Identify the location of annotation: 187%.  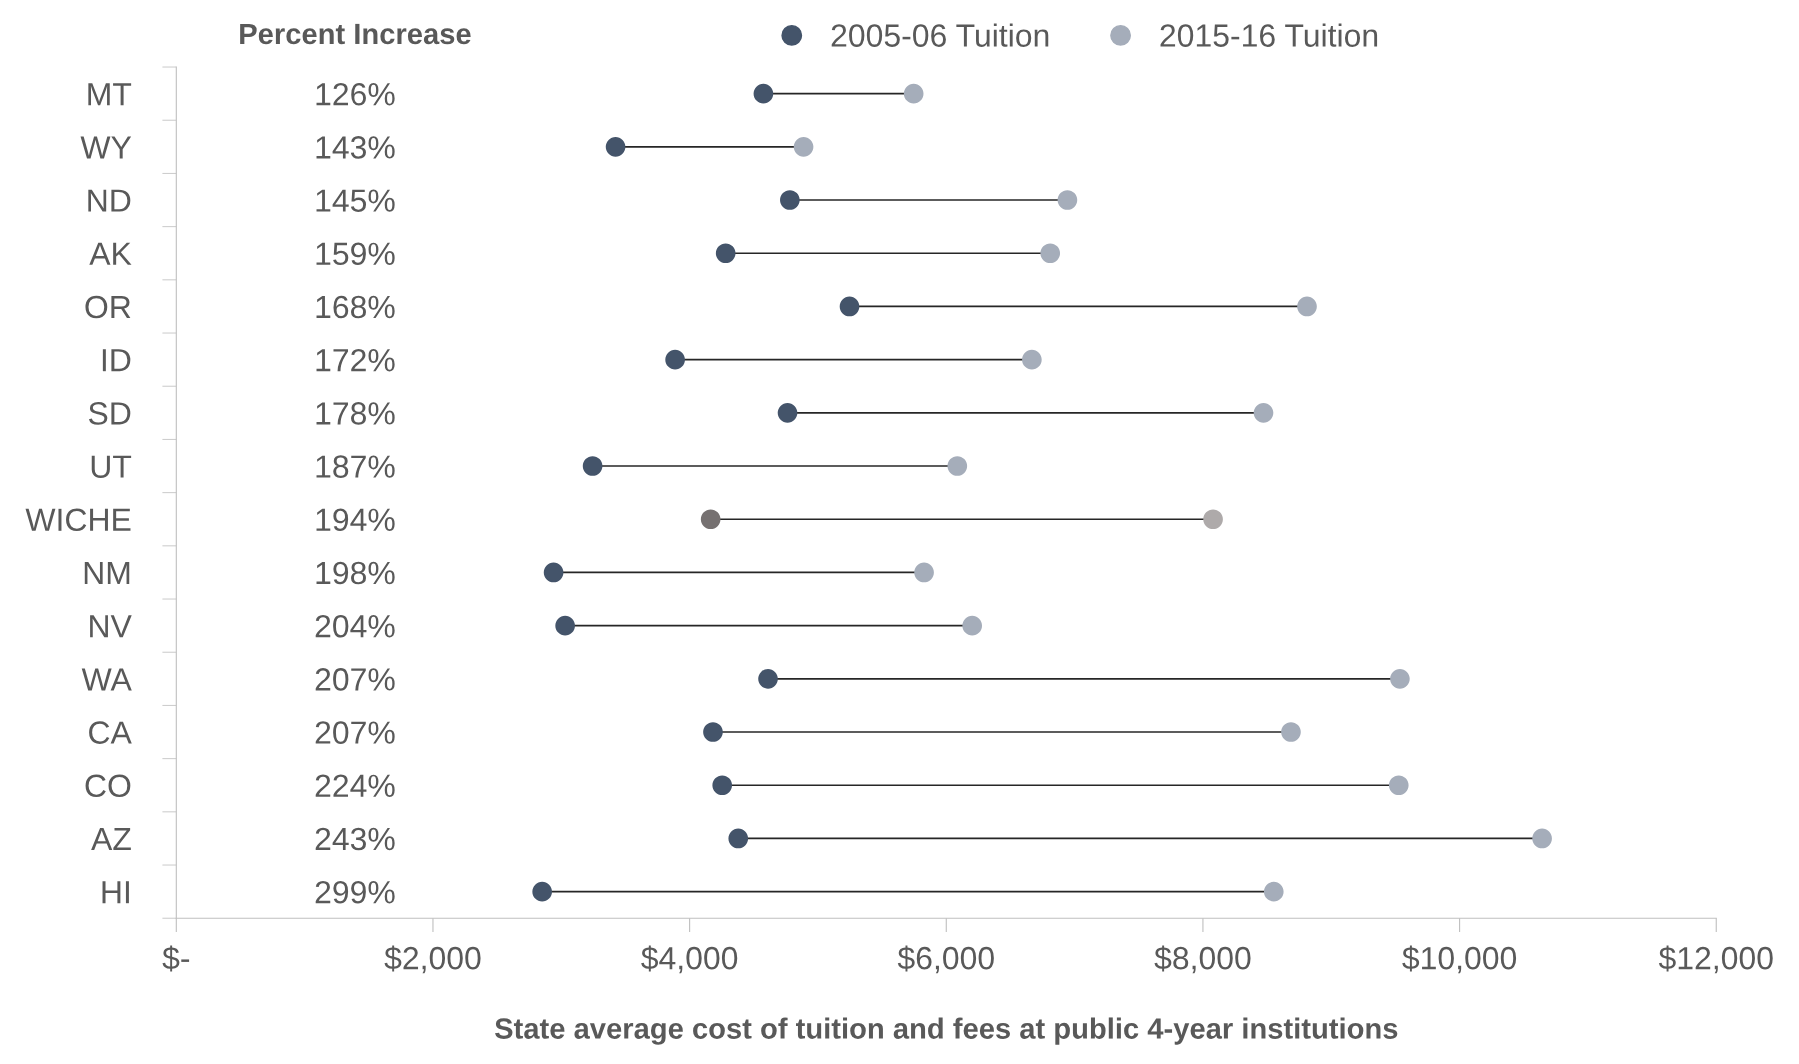
(355, 466).